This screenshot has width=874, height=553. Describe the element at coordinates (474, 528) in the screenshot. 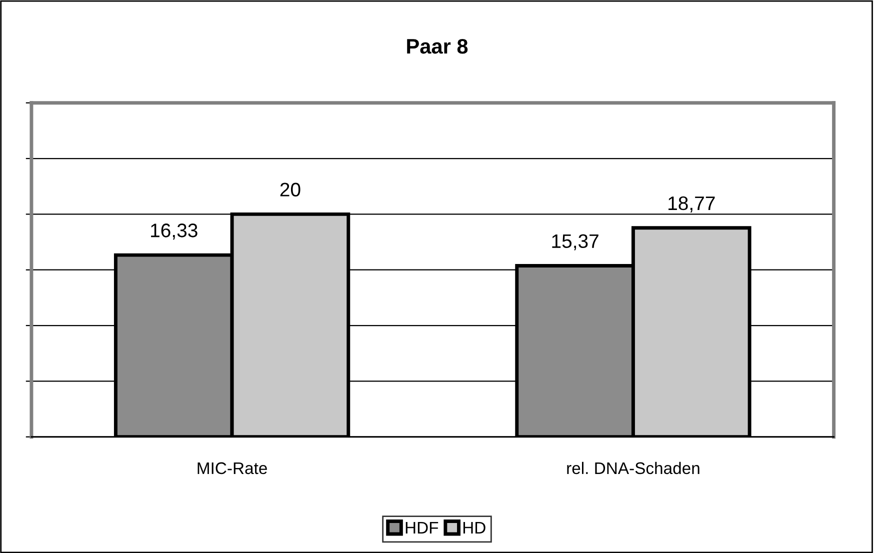

I see `legend-label: HD` at that location.